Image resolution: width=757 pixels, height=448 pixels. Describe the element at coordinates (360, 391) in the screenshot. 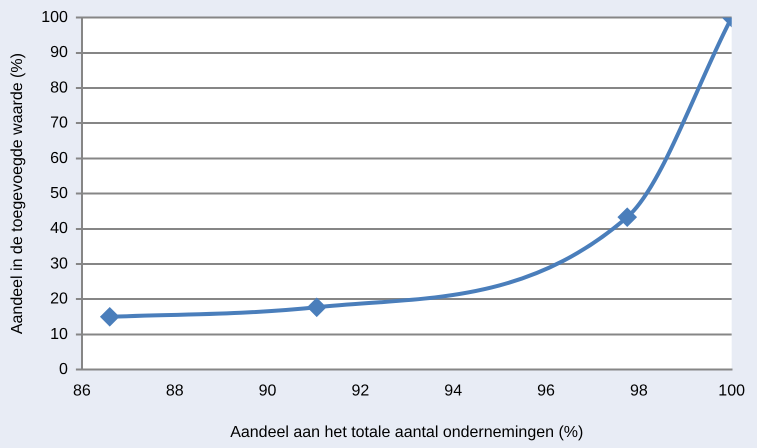

I see `x-tick-label: 92` at that location.